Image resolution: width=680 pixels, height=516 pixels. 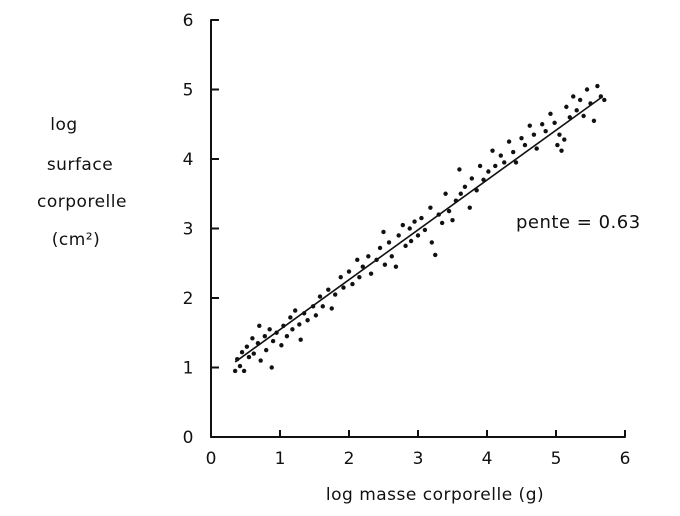 I want to click on y-axis: 0 1 2 3 4 5 6, so click(x=201, y=229).